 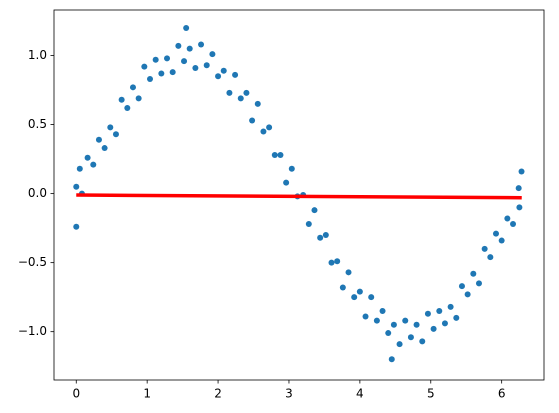 What do you see at coordinates (360, 394) in the screenshot?
I see `x-tick-label: 4` at bounding box center [360, 394].